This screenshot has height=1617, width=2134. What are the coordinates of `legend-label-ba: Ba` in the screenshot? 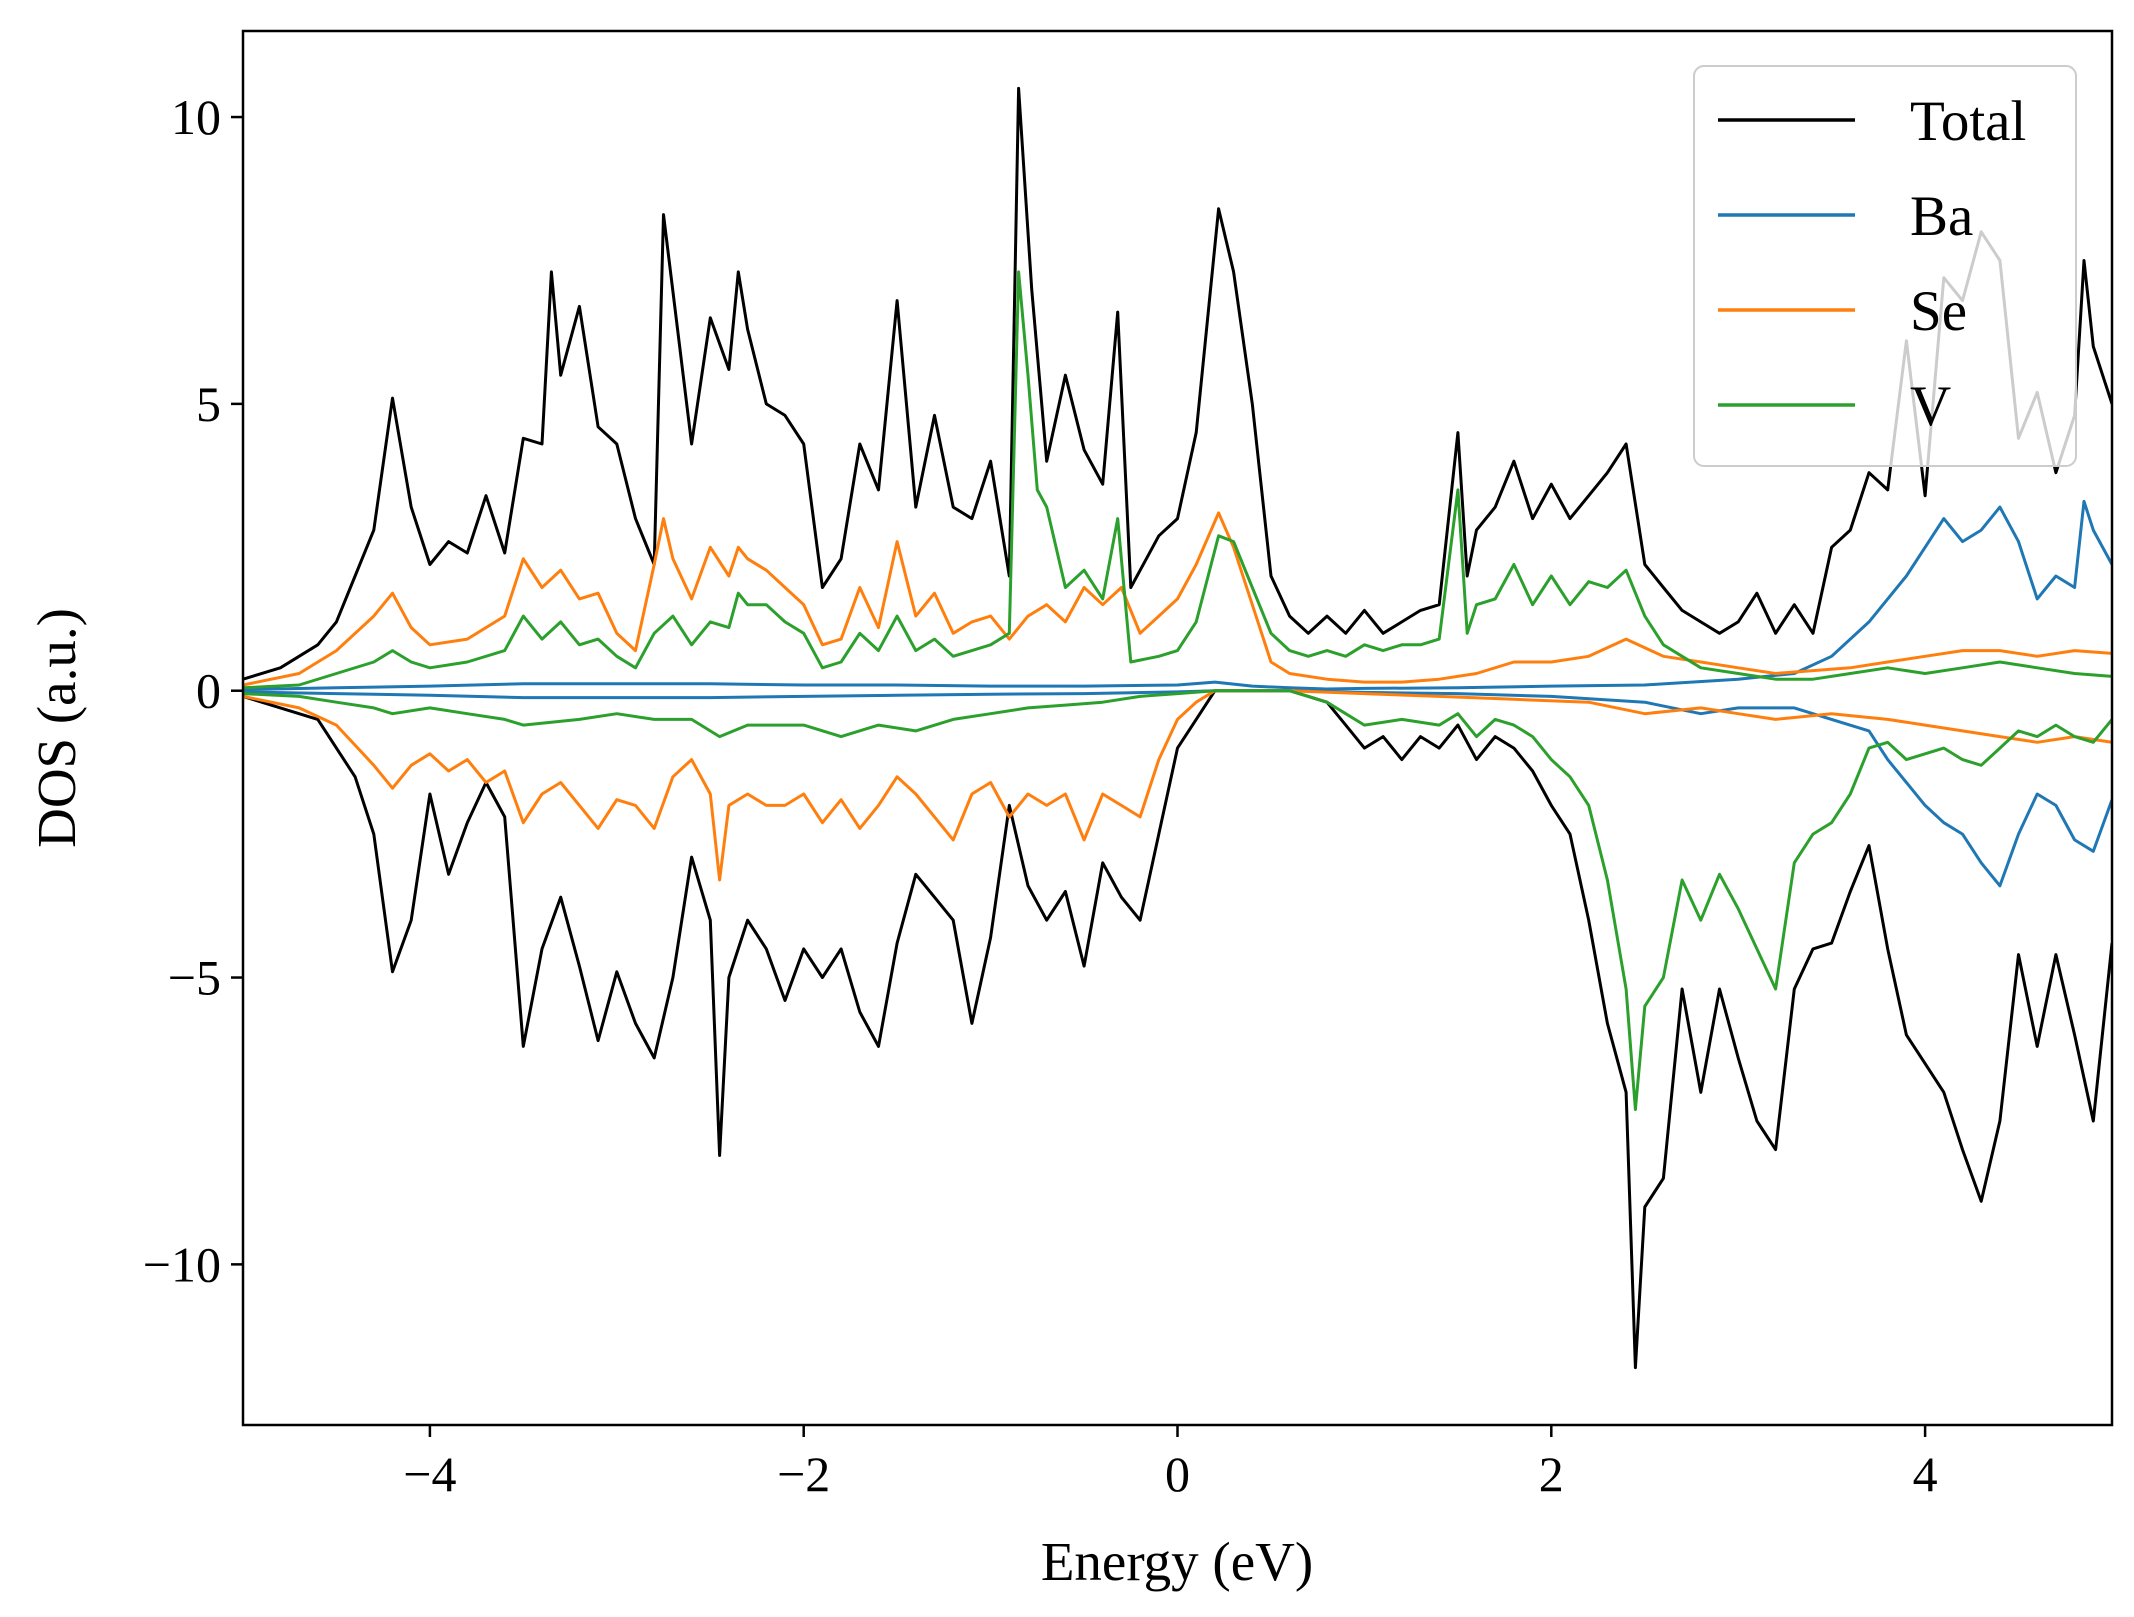 It's located at (1941, 216).